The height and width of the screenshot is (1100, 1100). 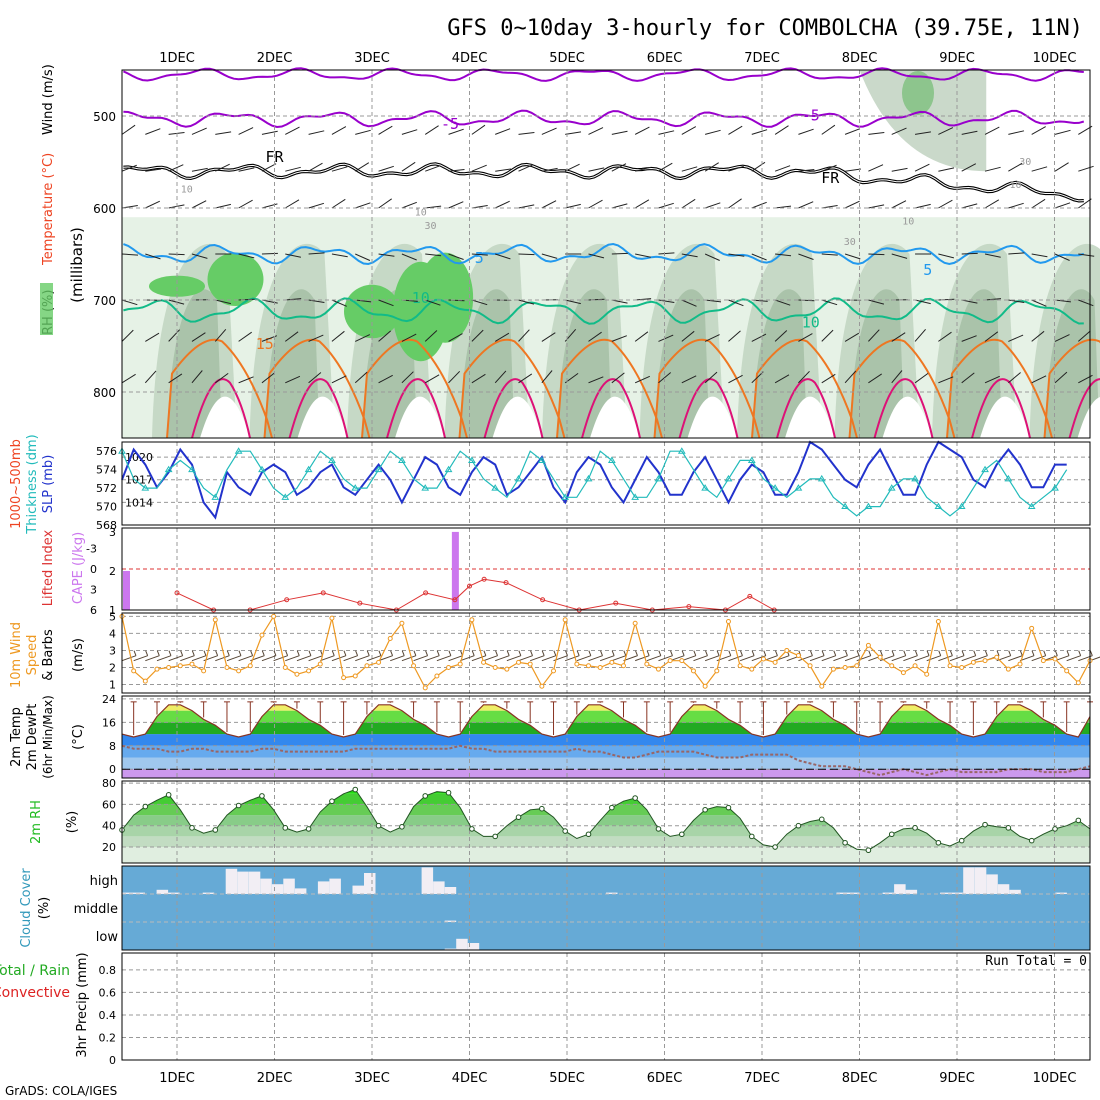 I want to click on contour-freezing-inner, so click(x=603, y=182).